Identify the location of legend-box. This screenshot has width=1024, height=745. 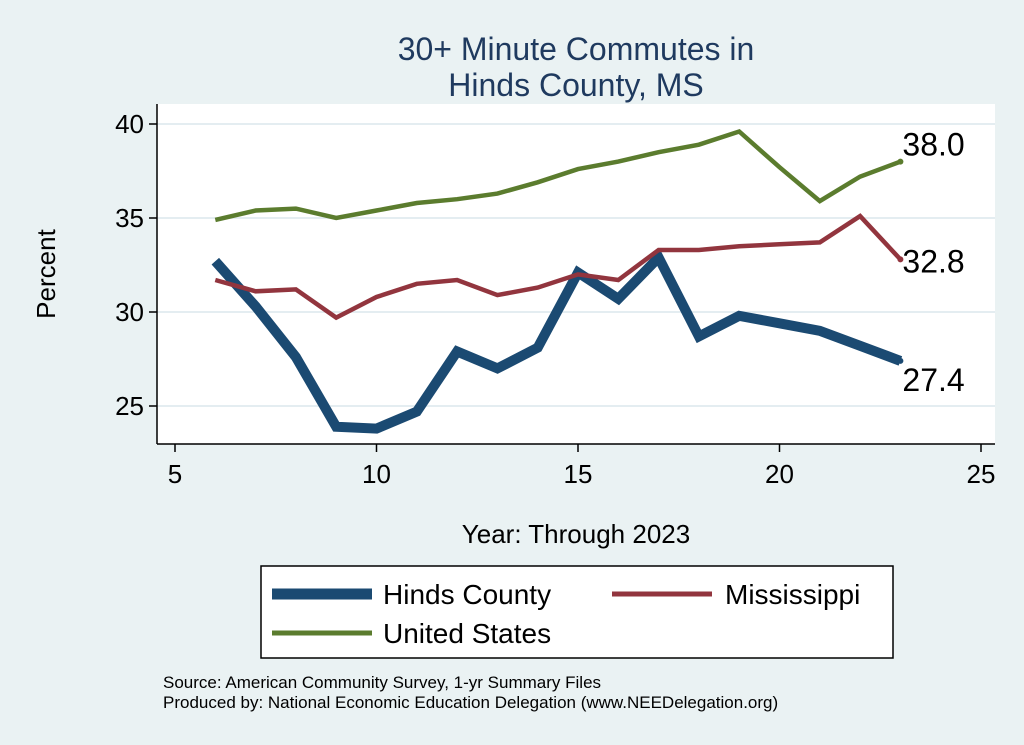
(577, 612).